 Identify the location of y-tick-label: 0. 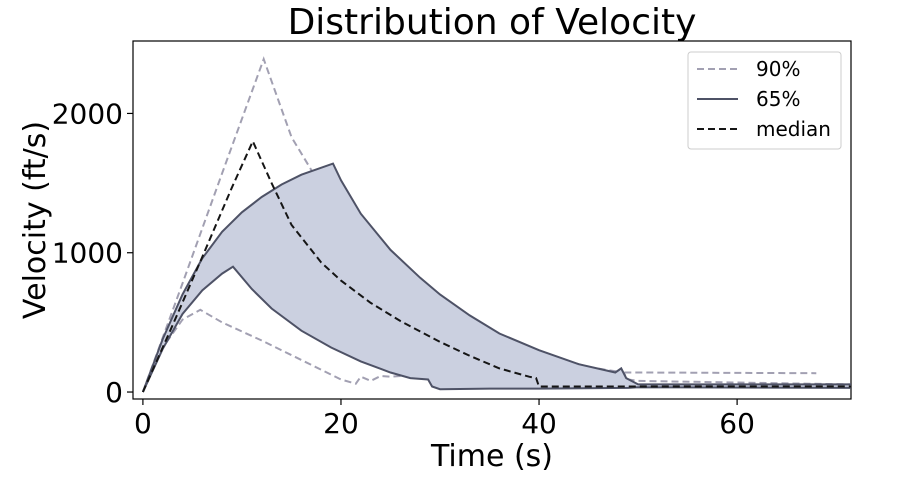
(114, 392).